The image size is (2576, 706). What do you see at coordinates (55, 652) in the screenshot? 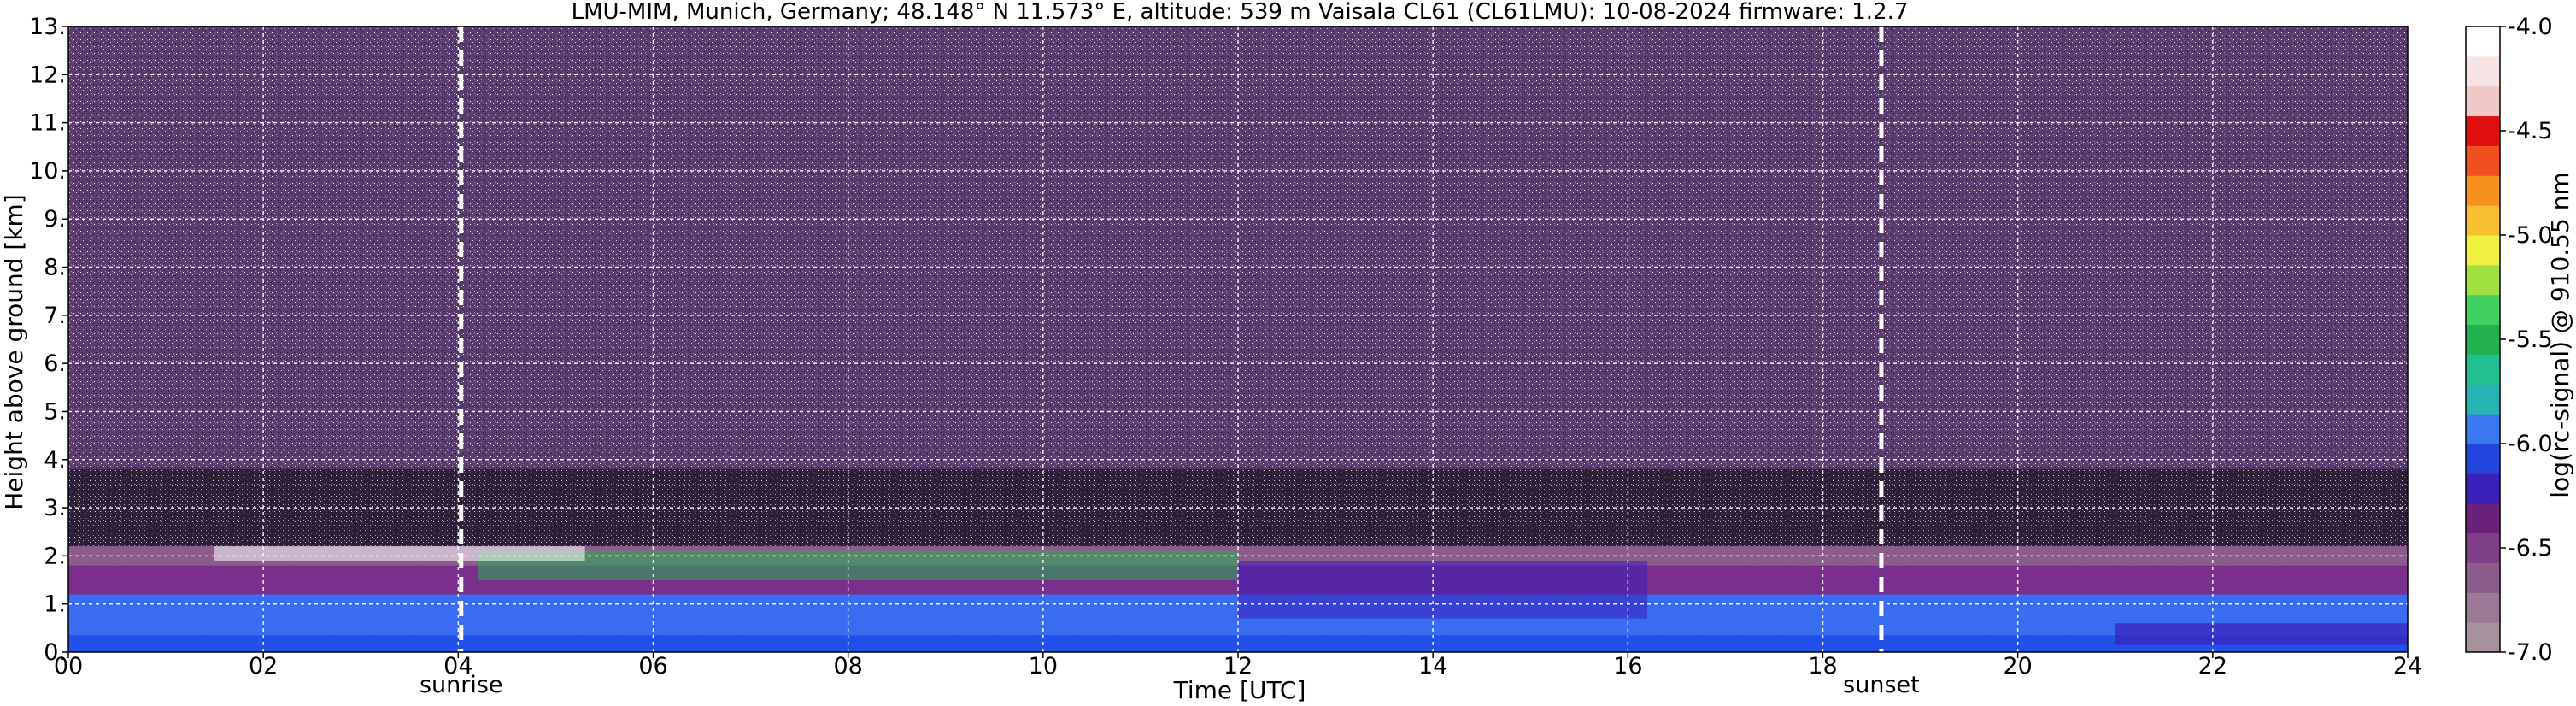
I see `y-tick-label-0: 0.` at bounding box center [55, 652].